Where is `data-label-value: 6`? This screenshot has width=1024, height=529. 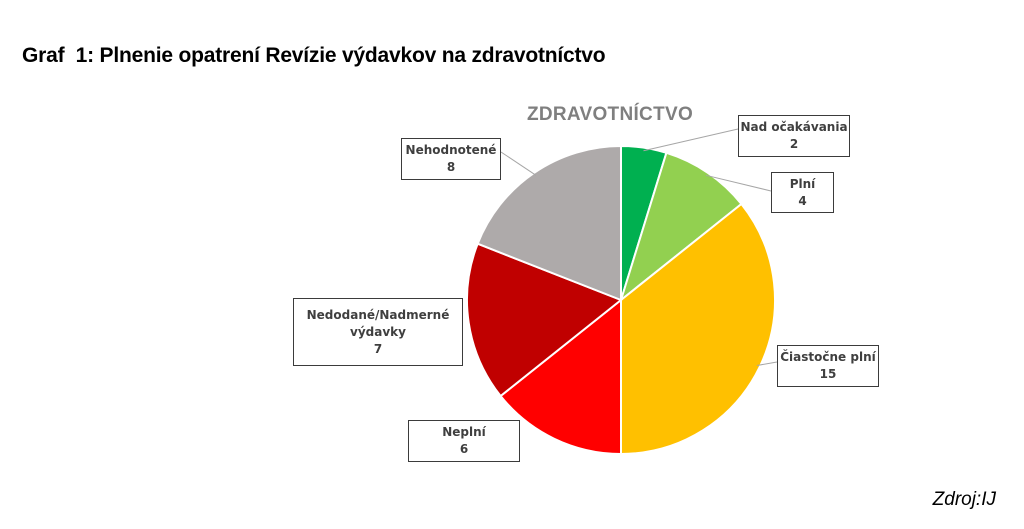
data-label-value: 6 is located at coordinates (464, 449).